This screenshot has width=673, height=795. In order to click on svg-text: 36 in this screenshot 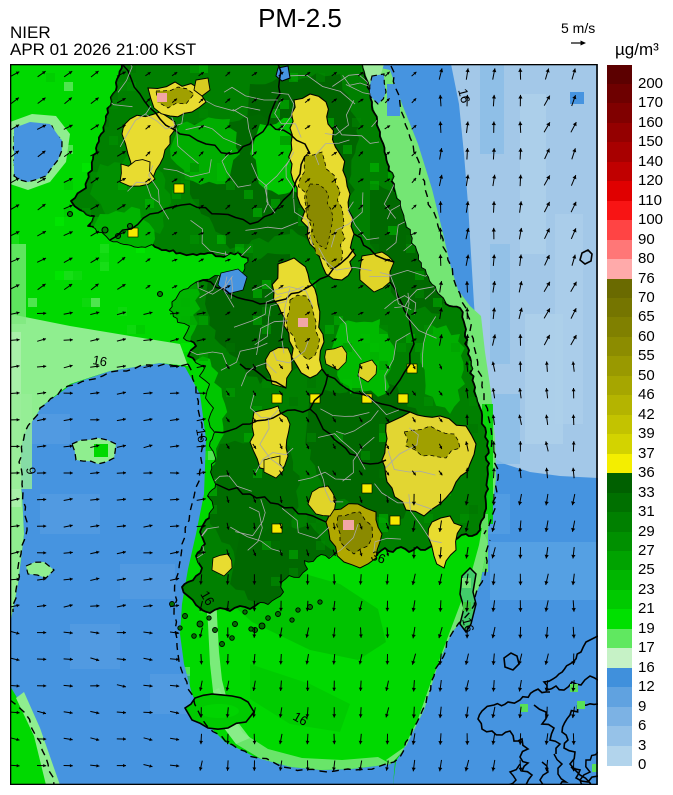, I will do `click(378, 556)`.